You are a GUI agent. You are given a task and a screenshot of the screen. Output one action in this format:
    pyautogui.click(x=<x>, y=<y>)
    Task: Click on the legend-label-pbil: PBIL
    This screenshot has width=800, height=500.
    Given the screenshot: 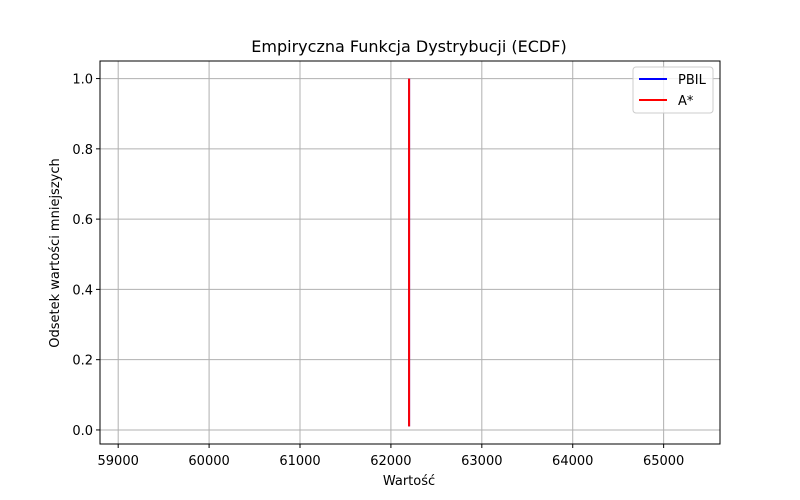 What is the action you would take?
    pyautogui.click(x=692, y=80)
    